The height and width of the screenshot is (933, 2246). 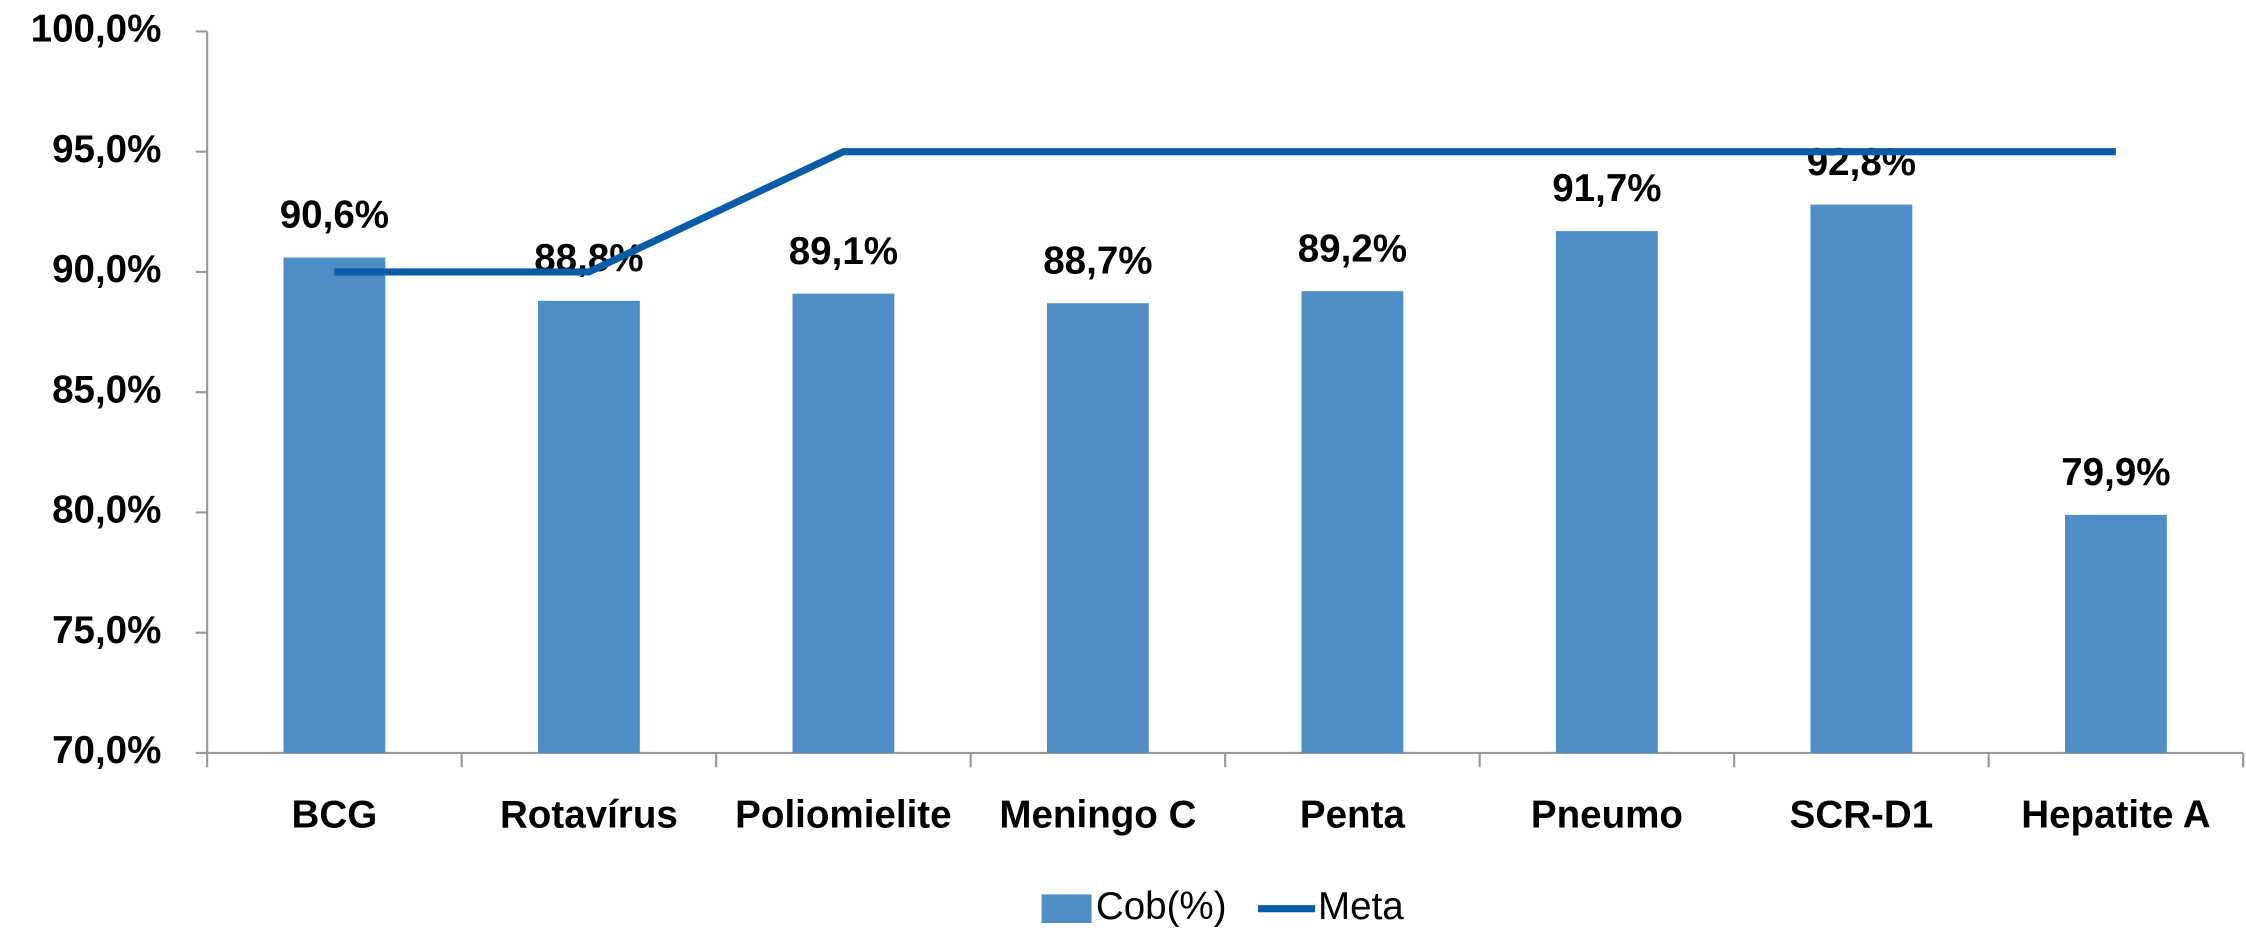 I want to click on value-label: 89,2%, so click(x=1352, y=248).